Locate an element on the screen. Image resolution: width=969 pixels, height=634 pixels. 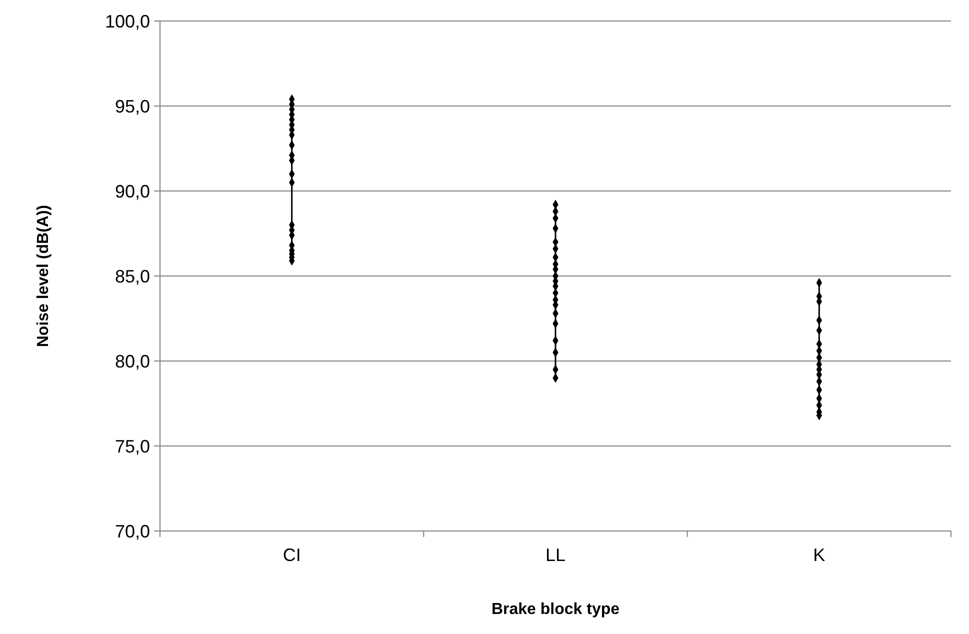
x-tick-label: CI is located at coordinates (291, 555).